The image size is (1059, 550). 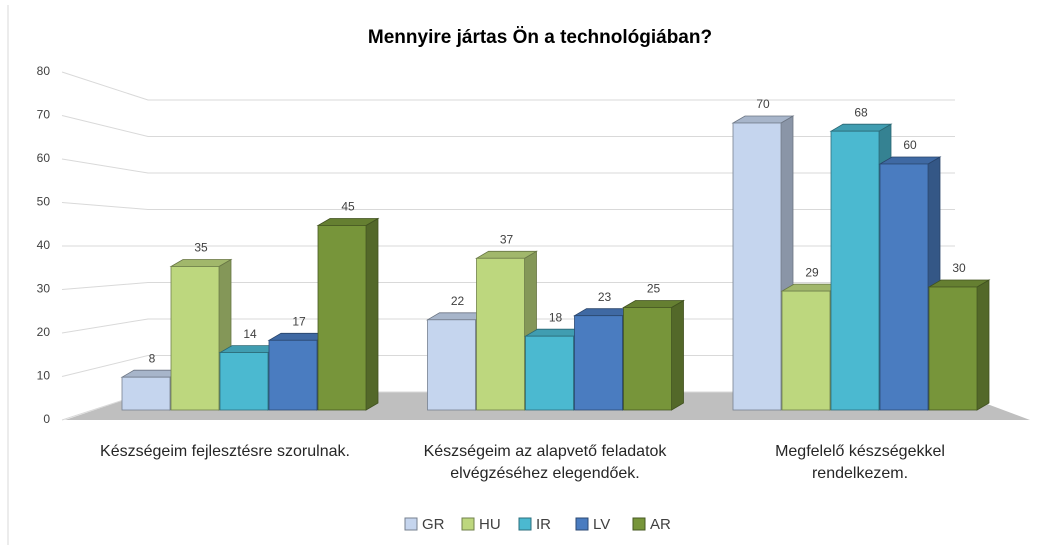 I want to click on y-tick-label: 20, so click(x=44, y=332).